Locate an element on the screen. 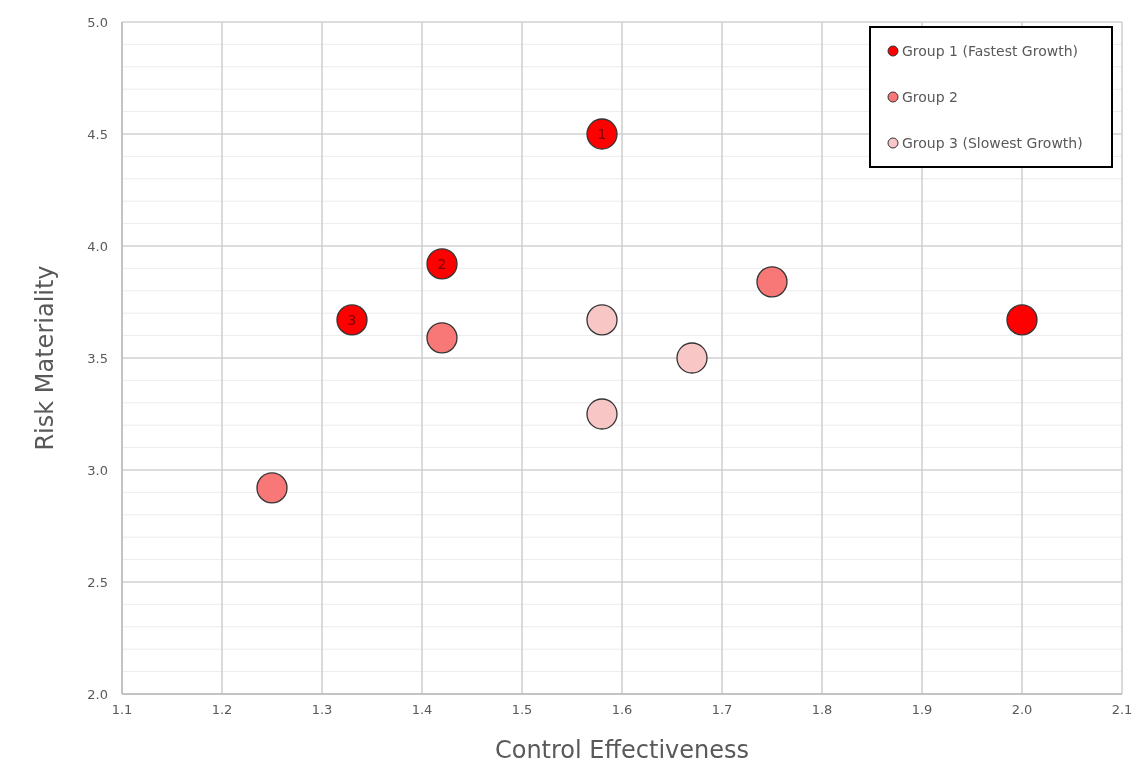  annotation: 3 is located at coordinates (352, 319).